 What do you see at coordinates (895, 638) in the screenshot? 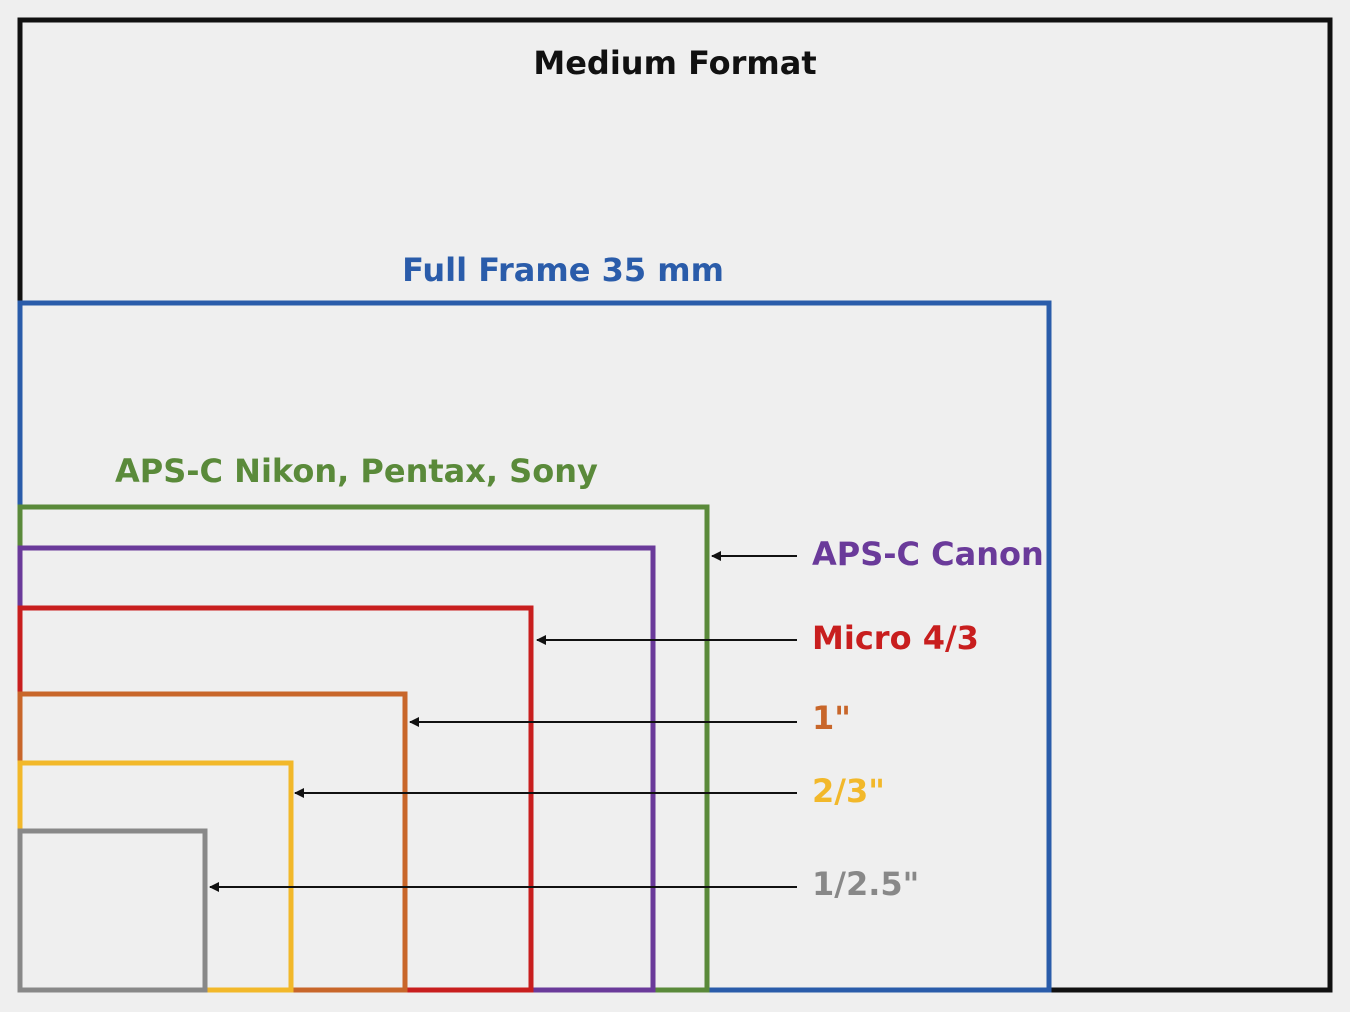
I see `sensor-label: Micro 4/3` at bounding box center [895, 638].